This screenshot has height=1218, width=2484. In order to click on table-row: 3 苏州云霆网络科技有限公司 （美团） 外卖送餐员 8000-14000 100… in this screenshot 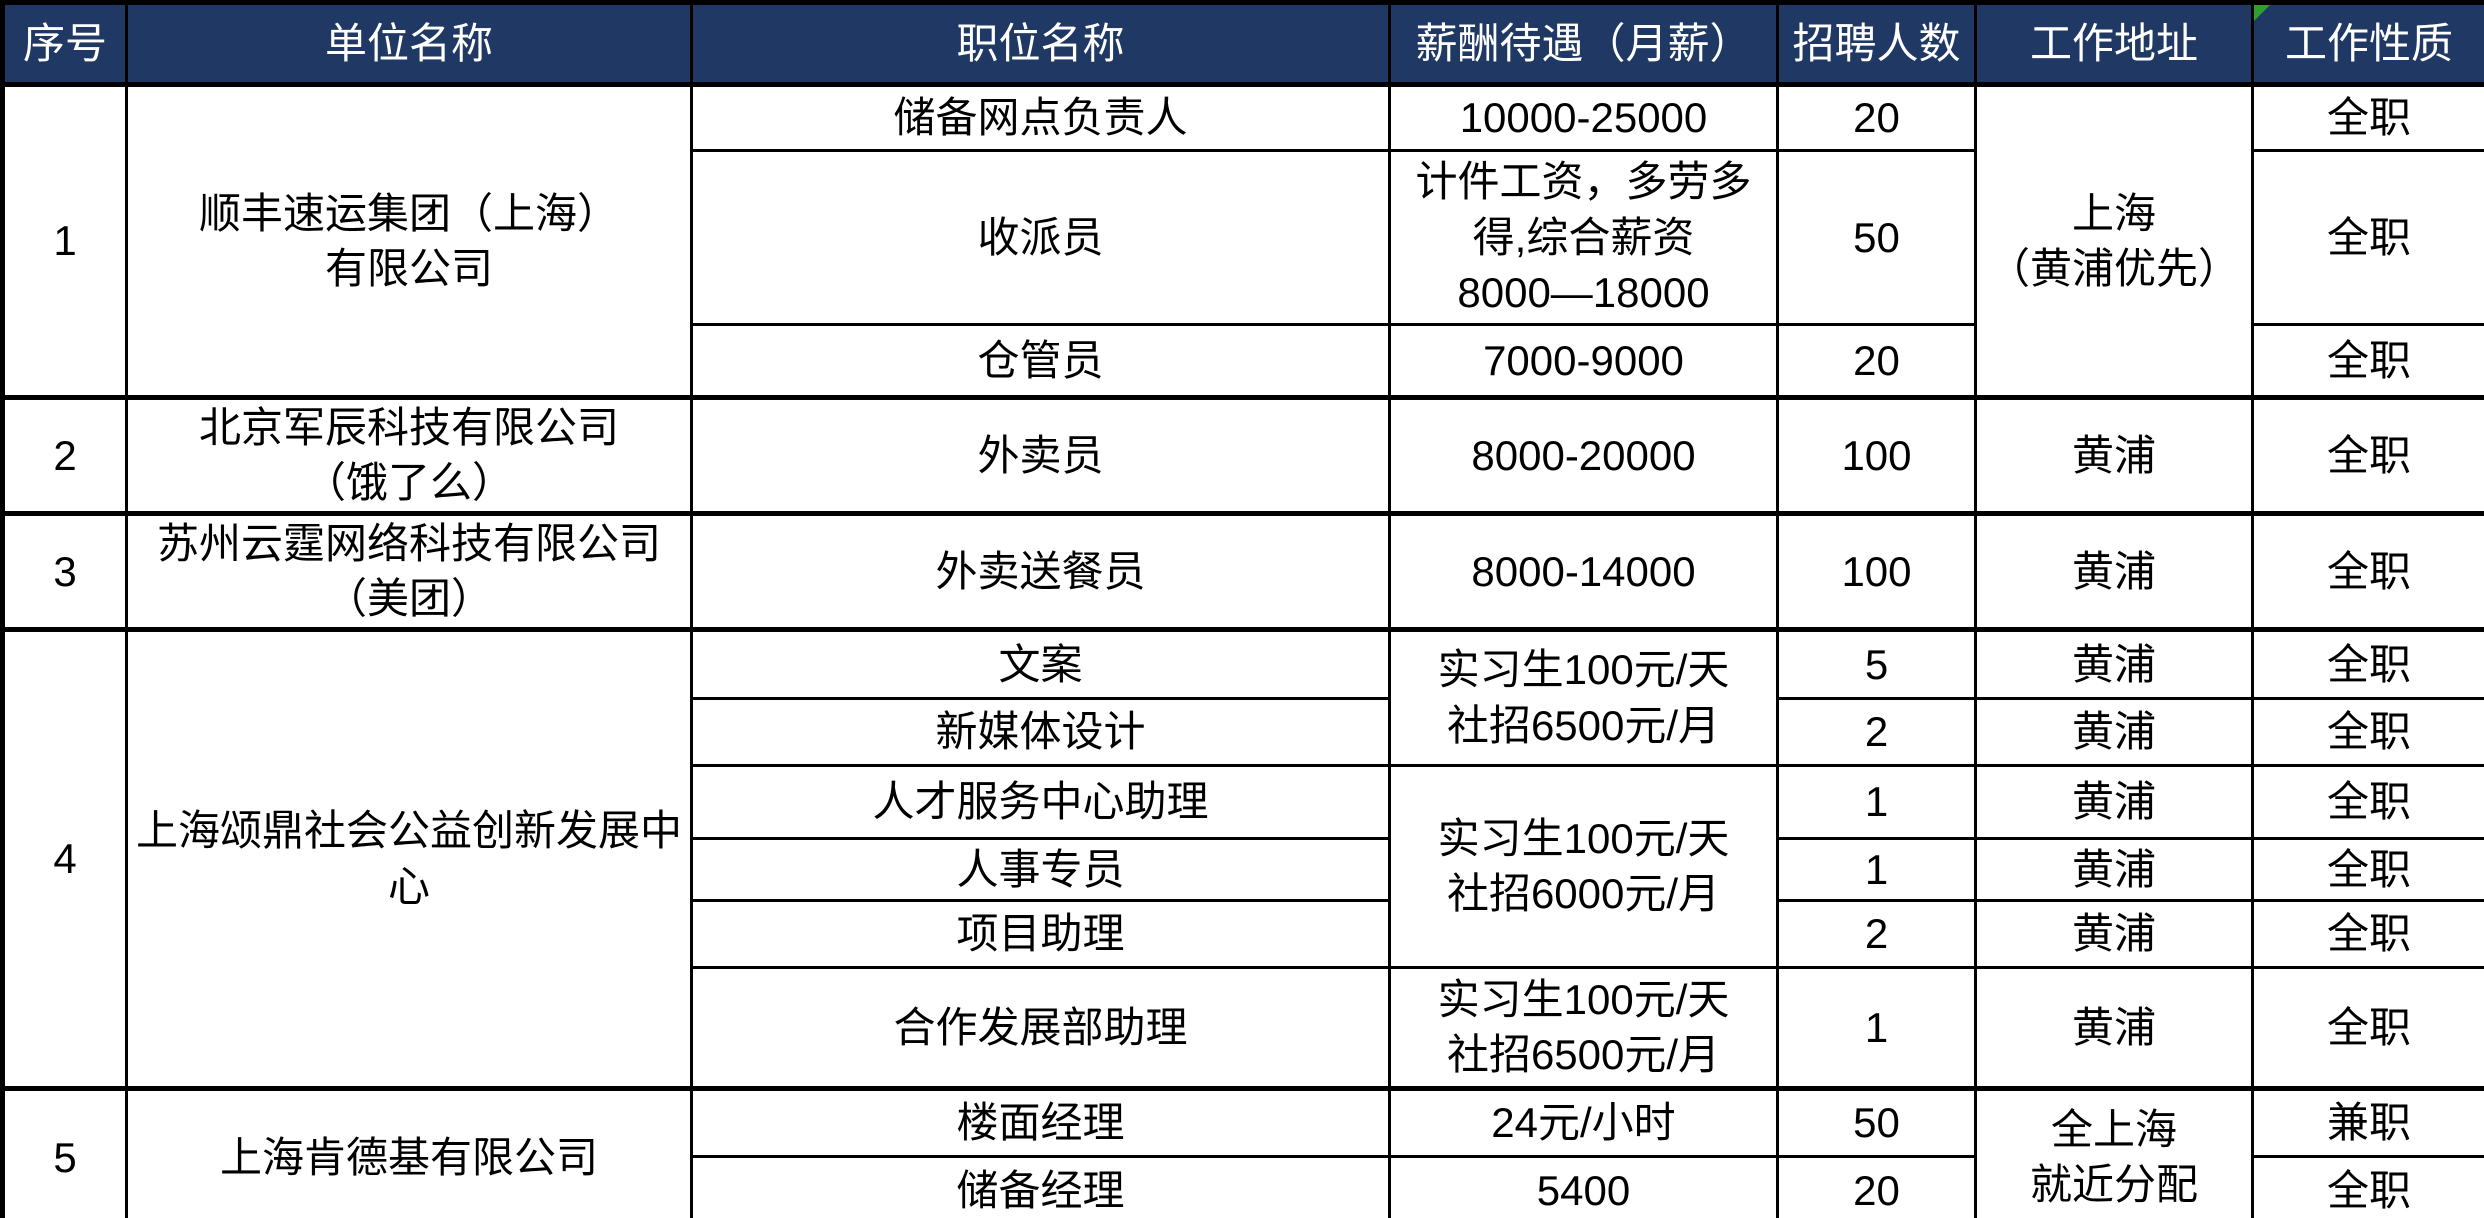, I will do `click(1242, 570)`.